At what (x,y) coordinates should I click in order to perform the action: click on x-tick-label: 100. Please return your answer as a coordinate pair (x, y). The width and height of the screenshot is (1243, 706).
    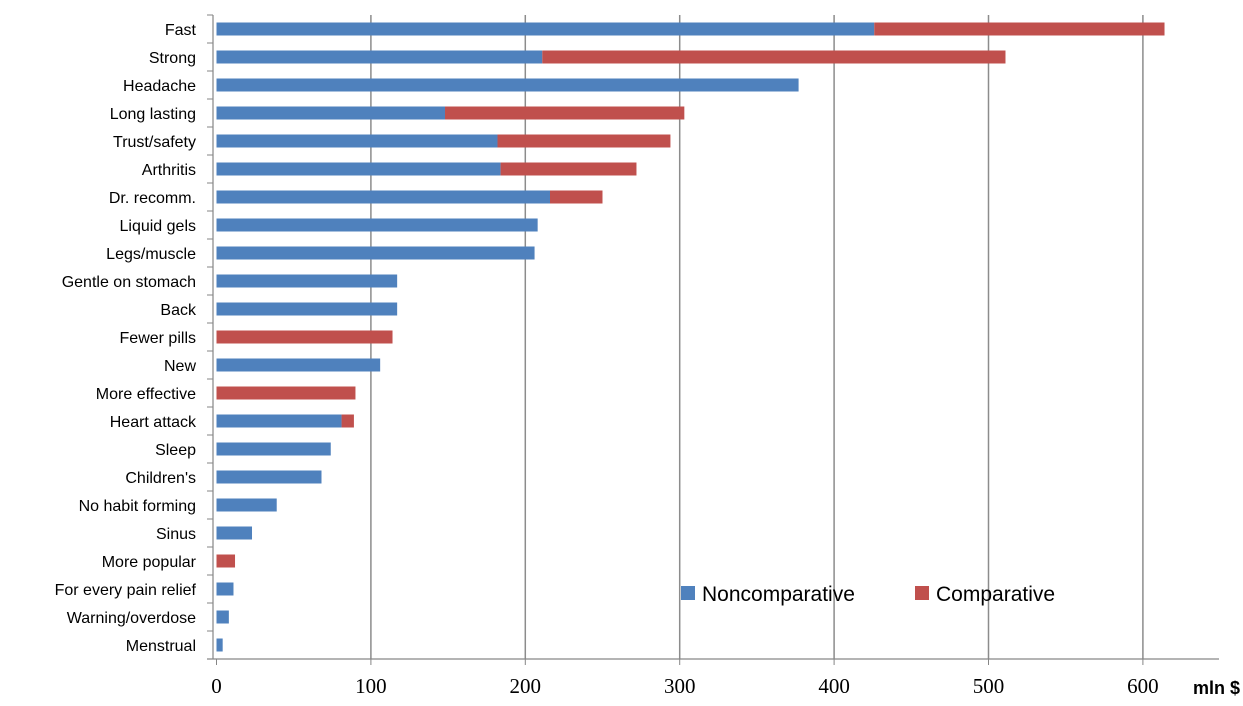
    Looking at the image, I should click on (371, 686).